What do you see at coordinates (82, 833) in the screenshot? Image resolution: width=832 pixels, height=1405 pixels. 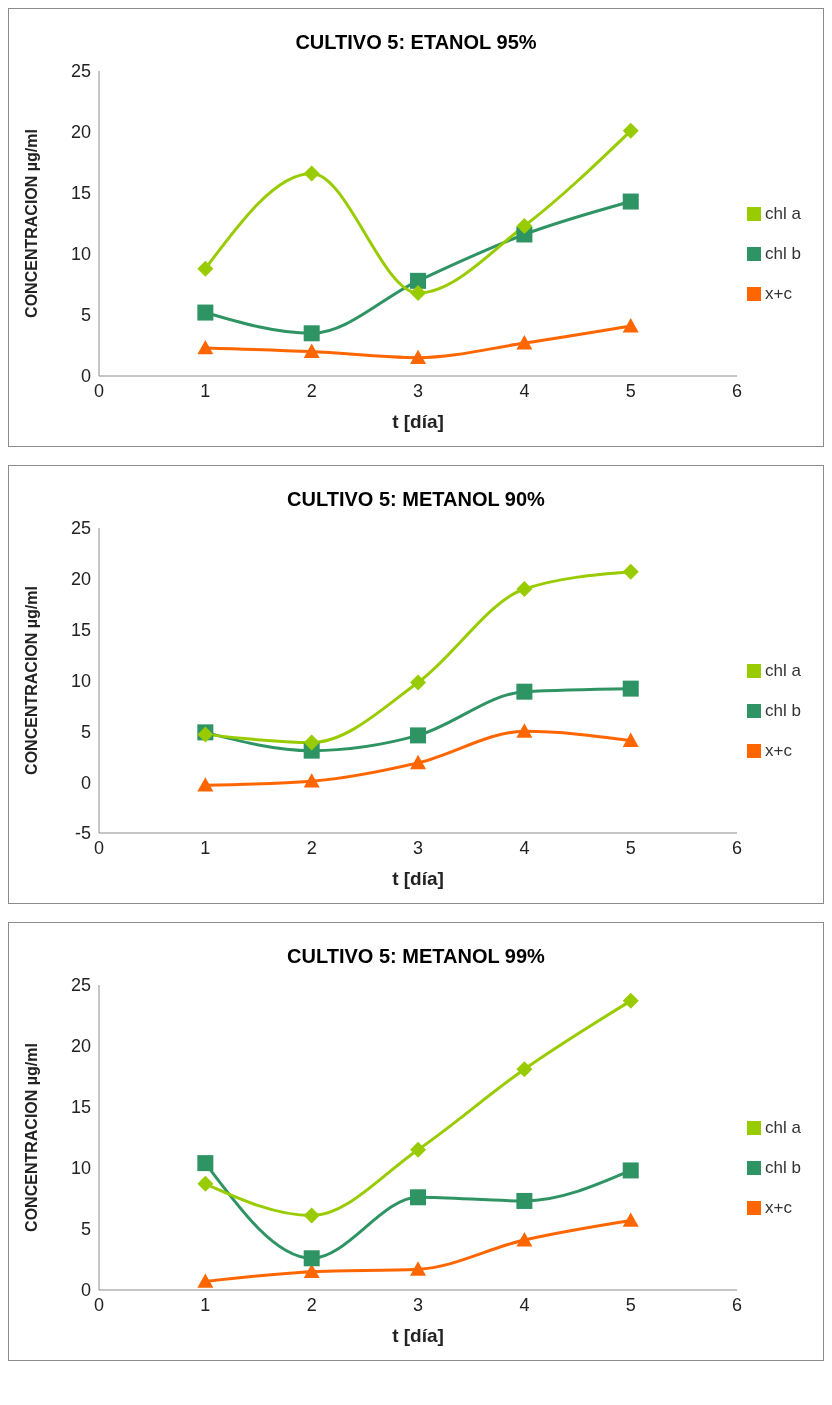 I see `y-tick-label: -5` at bounding box center [82, 833].